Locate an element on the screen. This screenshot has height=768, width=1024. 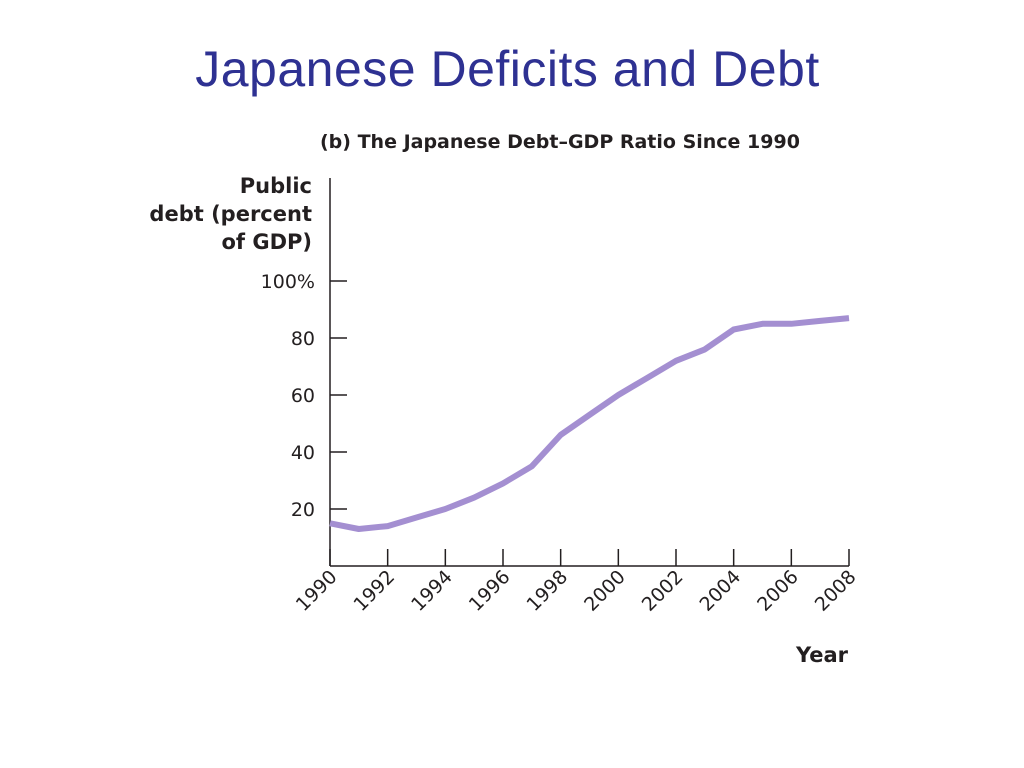
y-ticks: 20 40 60 80 100% is located at coordinates (304, 396).